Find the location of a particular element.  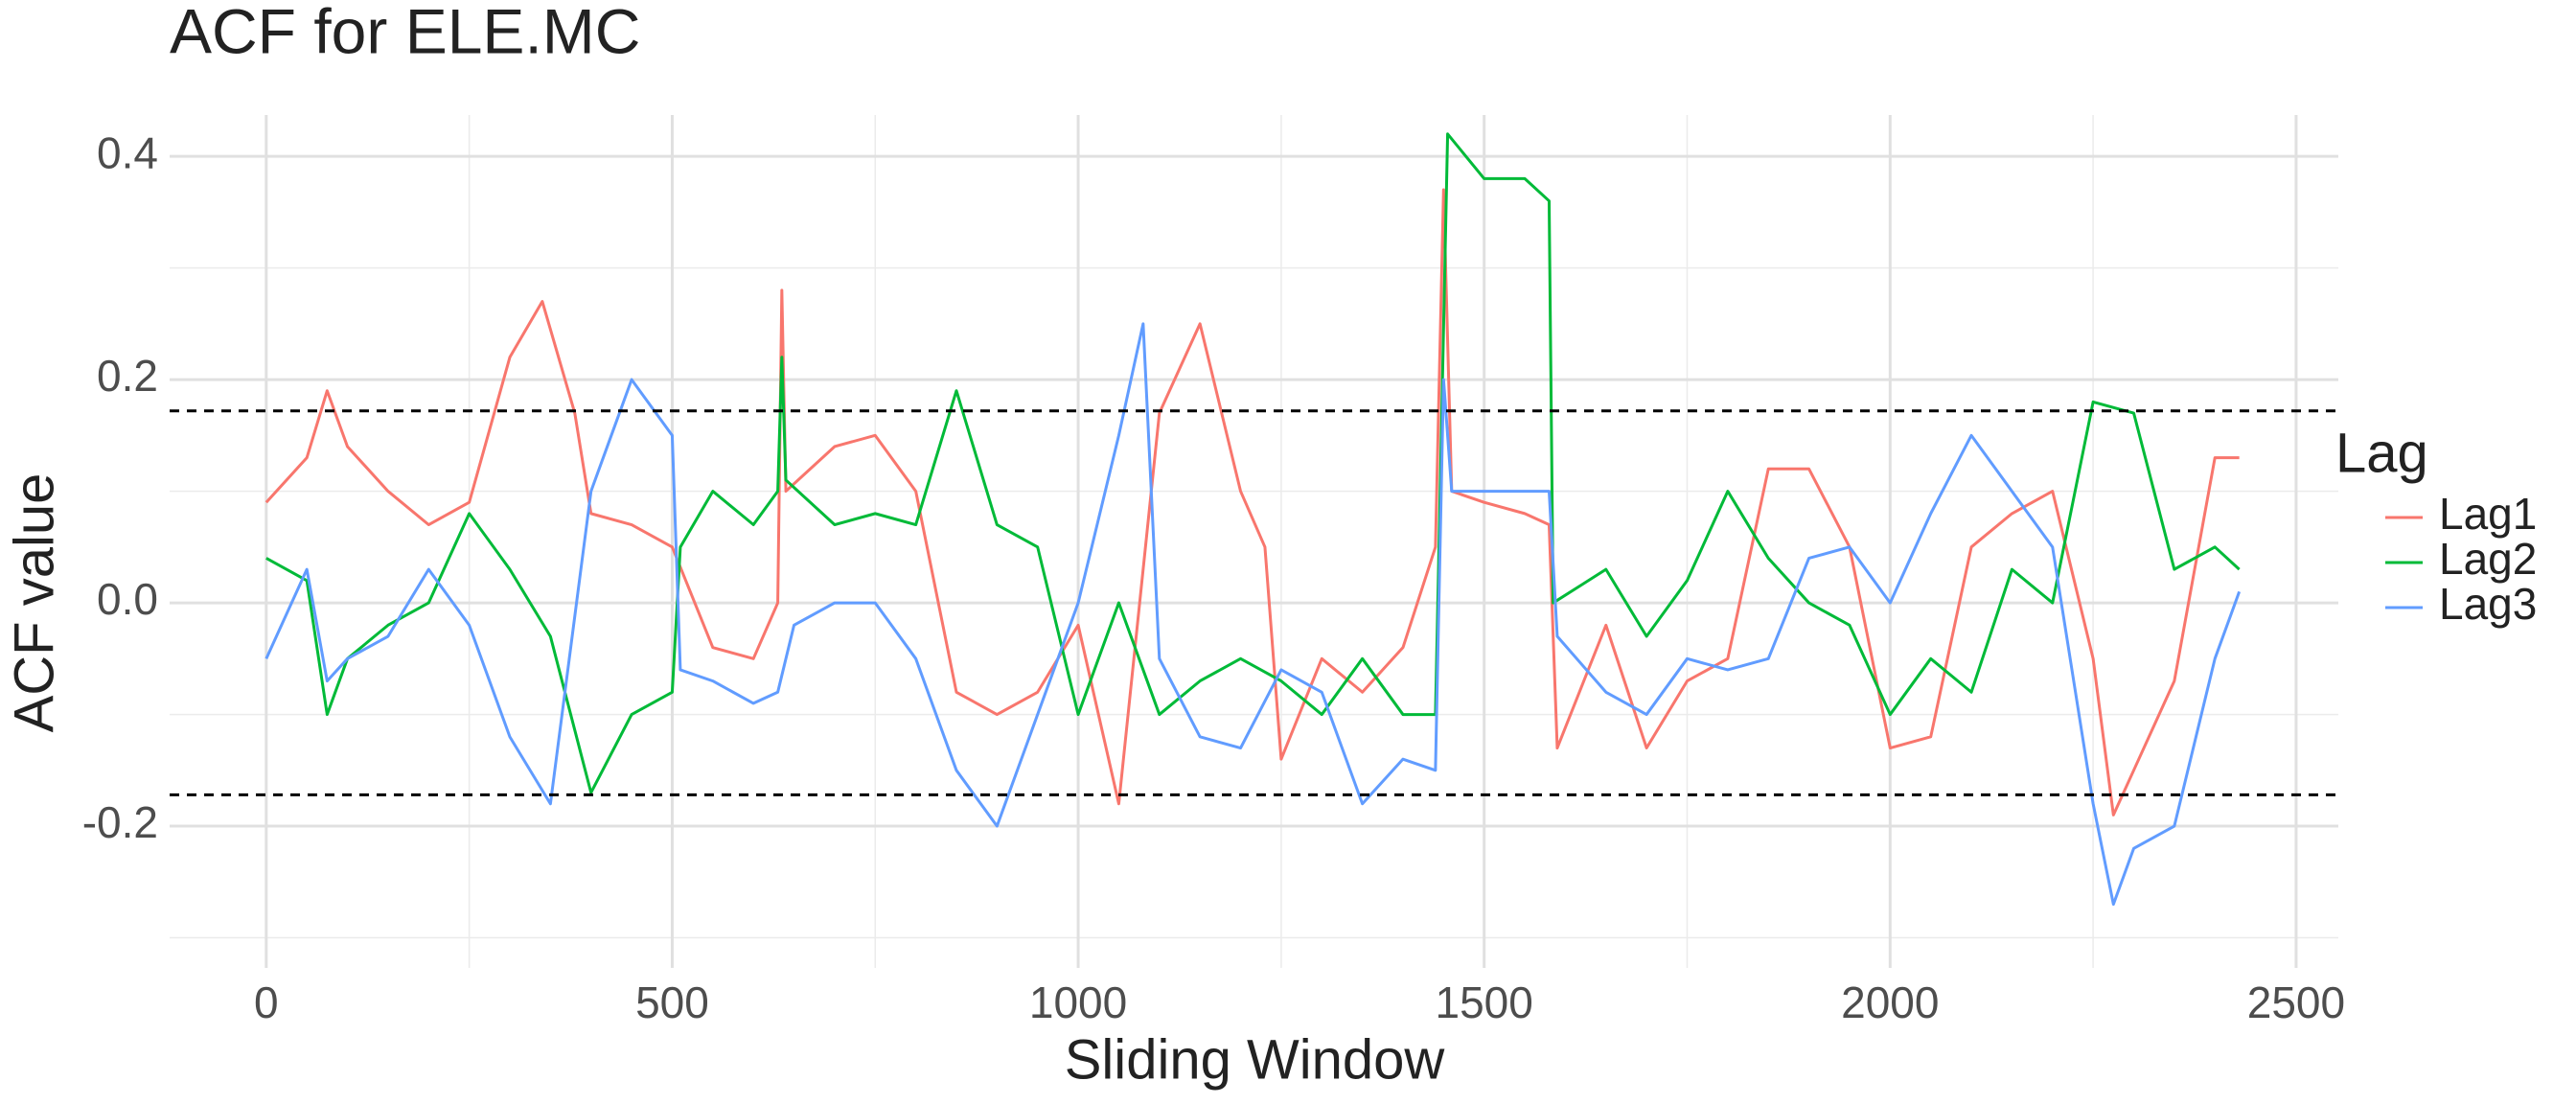

x-tick-label: 0 is located at coordinates (266, 1002).